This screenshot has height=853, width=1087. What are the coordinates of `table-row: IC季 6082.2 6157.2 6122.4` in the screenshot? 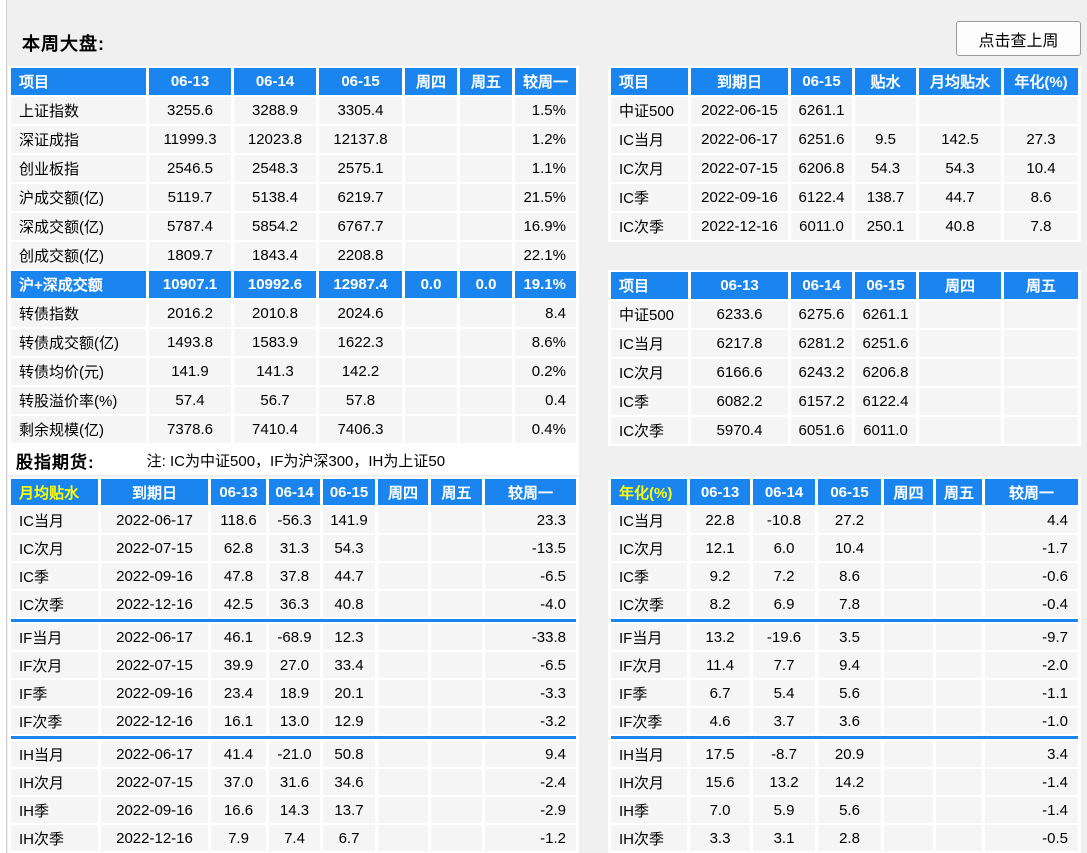 It's located at (844, 401).